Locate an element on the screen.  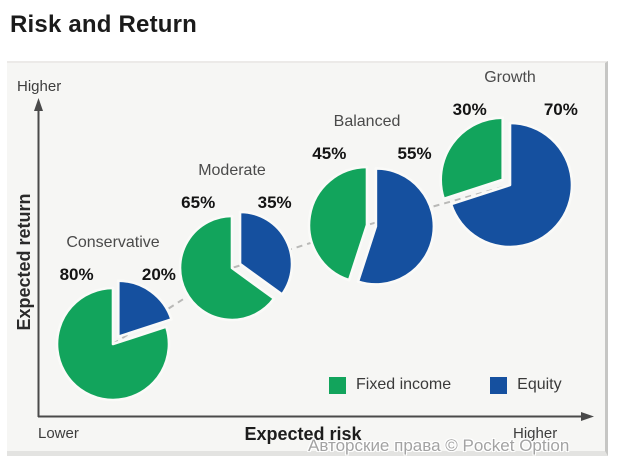
pie-conservative-equity-slice is located at coordinates (144, 309).